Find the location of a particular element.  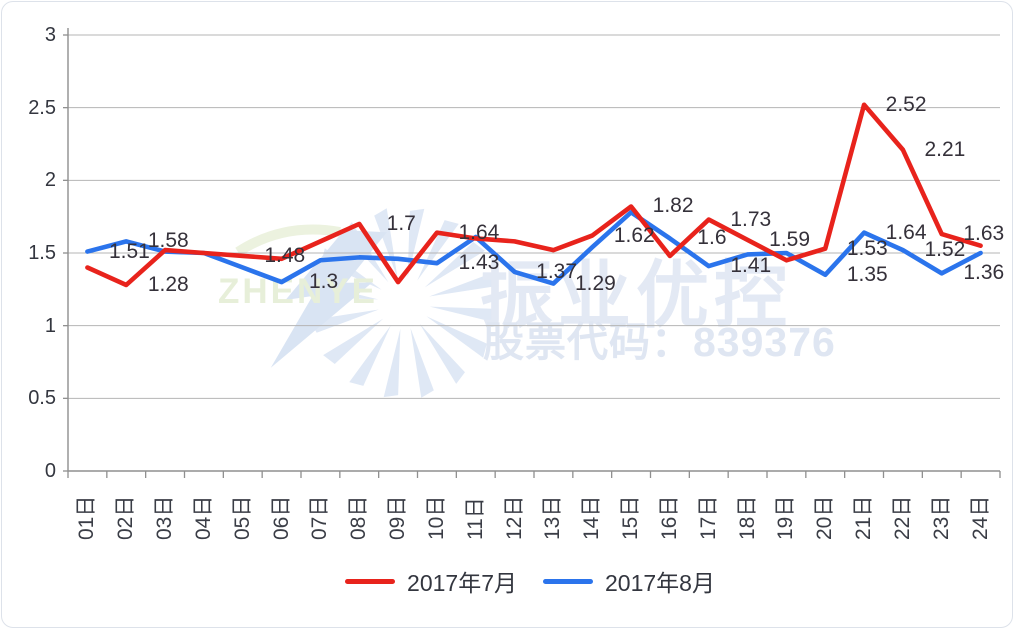

data-label-2017年7月-18日: 1.59 is located at coordinates (790, 239).